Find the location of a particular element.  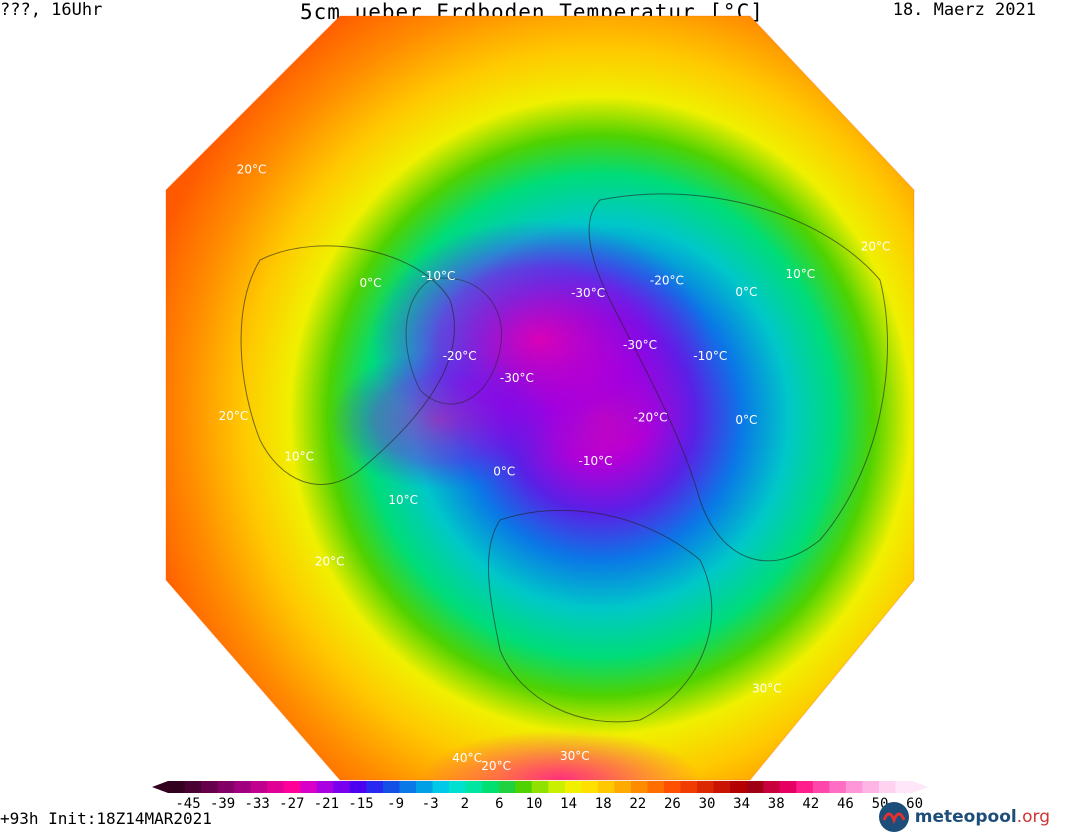

run-info: +93h Init:18Z14MAR2021 is located at coordinates (106, 818).